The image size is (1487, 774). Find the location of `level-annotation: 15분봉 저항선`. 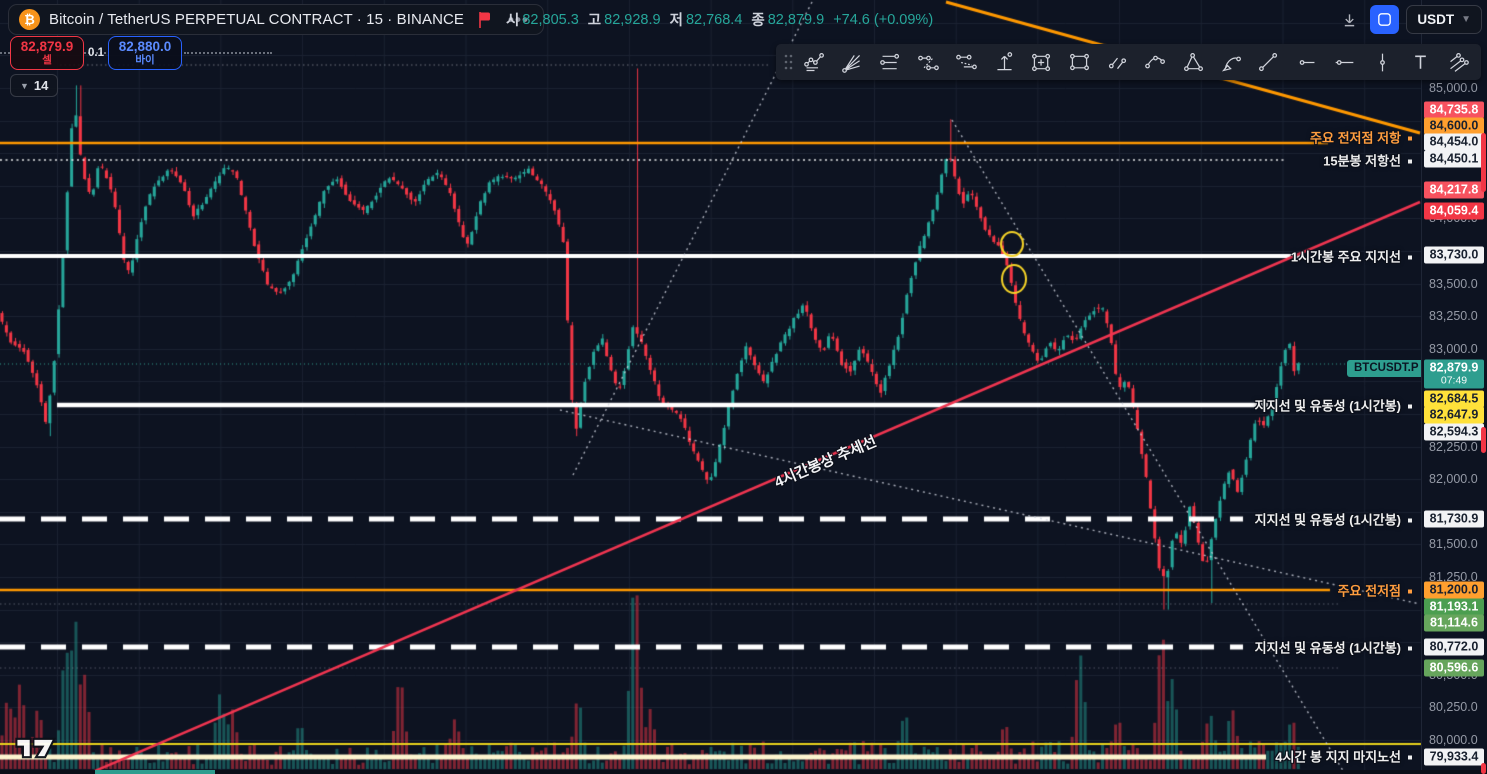

level-annotation: 15분봉 저항선 is located at coordinates (1367, 160).